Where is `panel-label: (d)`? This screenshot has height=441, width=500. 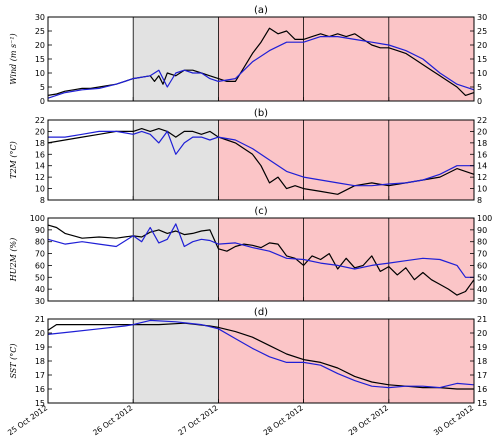
panel-label: (d) is located at coordinates (261, 312).